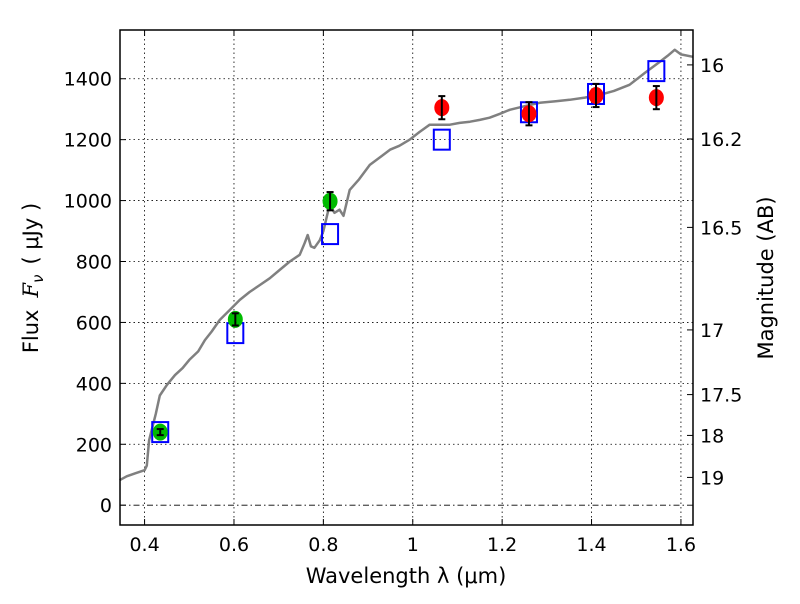 This screenshot has width=800, height=604. I want to click on x-tick-label: 0.6, so click(234, 545).